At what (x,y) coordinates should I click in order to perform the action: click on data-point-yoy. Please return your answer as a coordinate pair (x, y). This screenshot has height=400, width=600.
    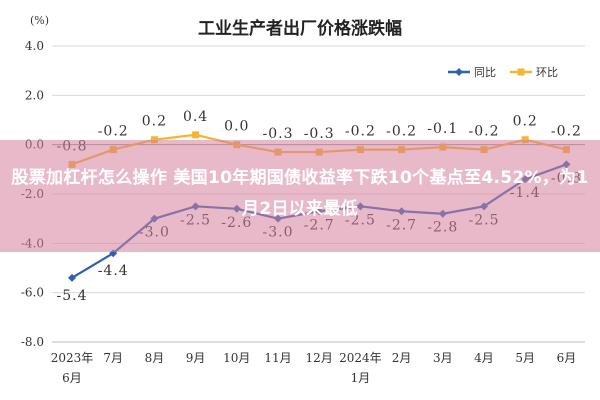
    Looking at the image, I should click on (72, 277).